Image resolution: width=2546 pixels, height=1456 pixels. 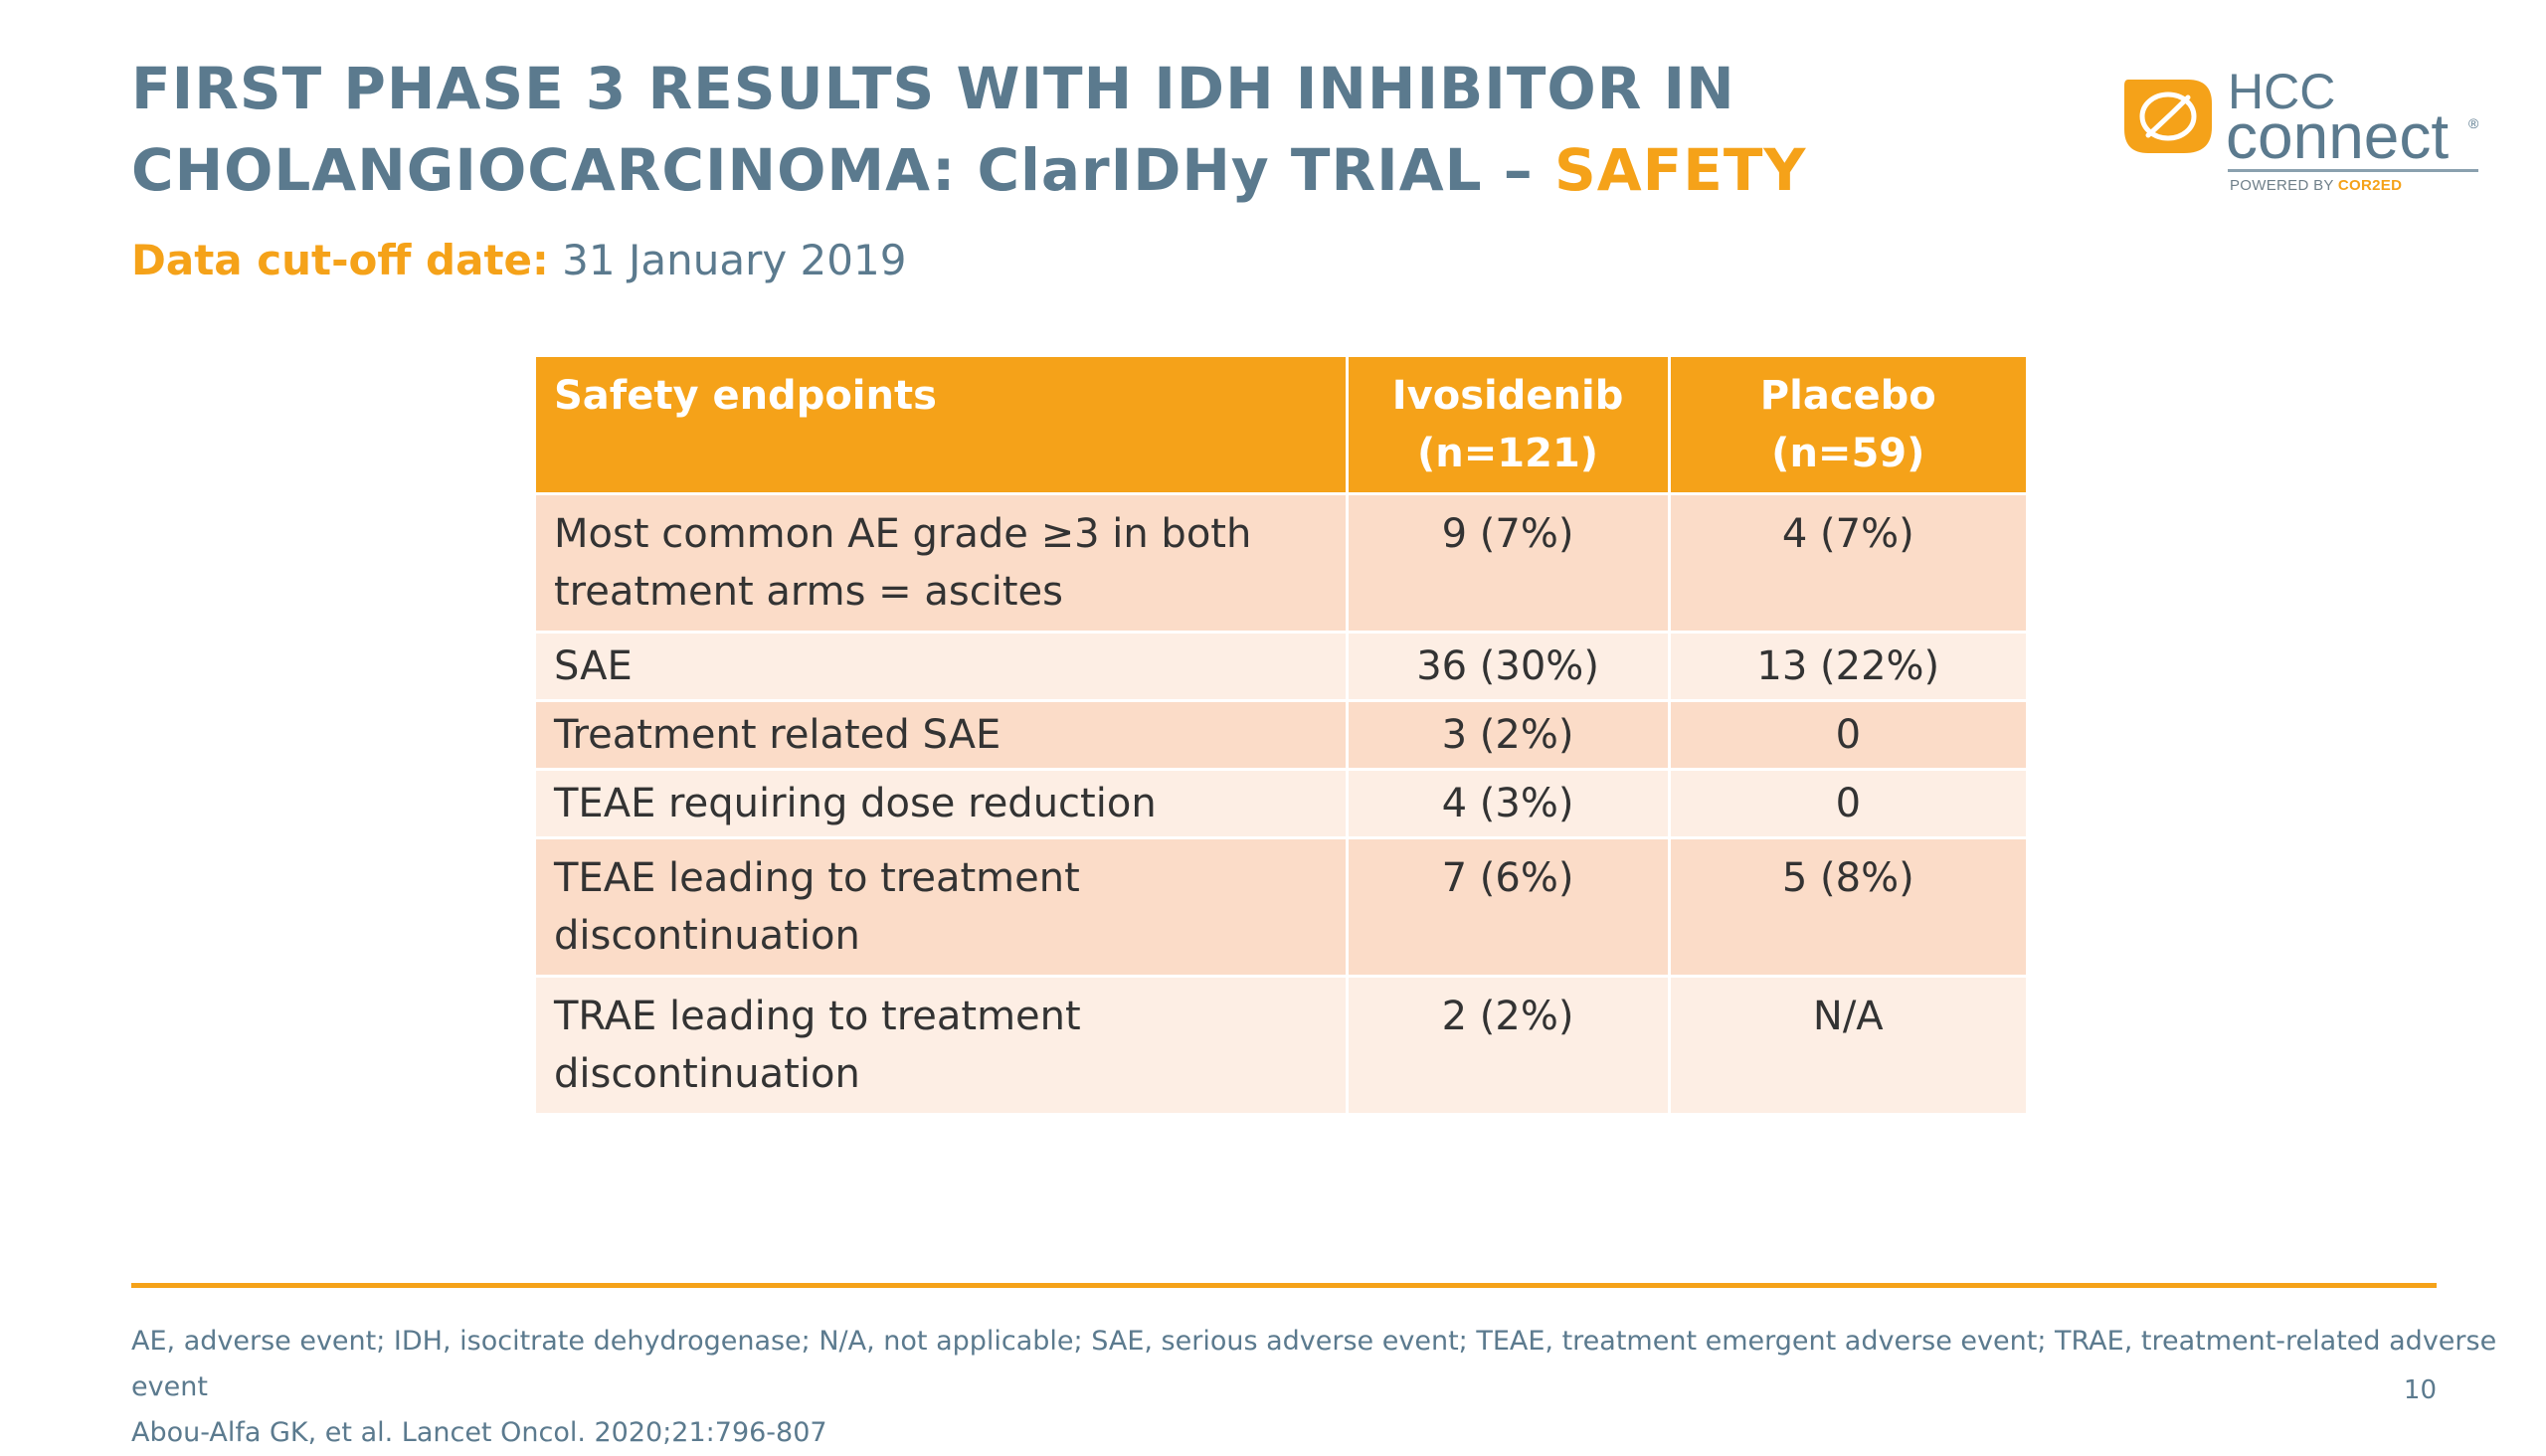 What do you see at coordinates (1847, 396) in the screenshot?
I see `header-placebo-name: Placebo` at bounding box center [1847, 396].